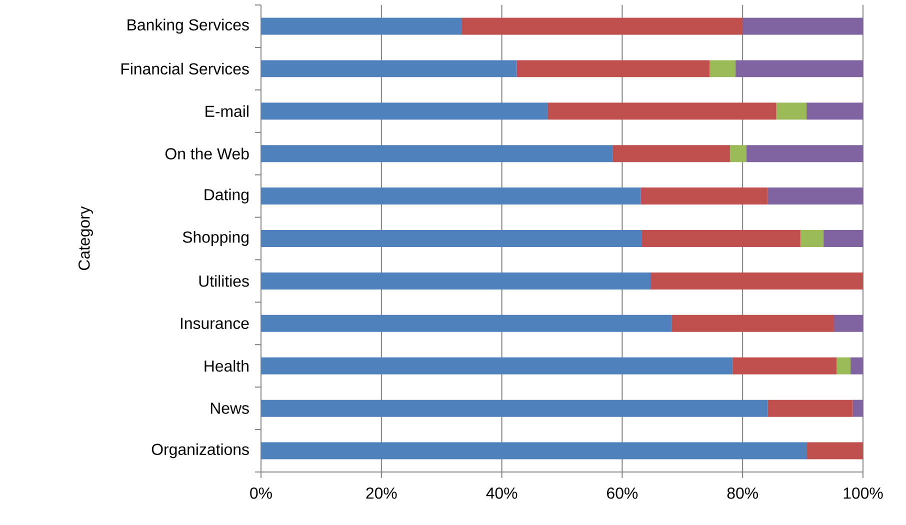  What do you see at coordinates (229, 408) in the screenshot?
I see `y-tick-label: News` at bounding box center [229, 408].